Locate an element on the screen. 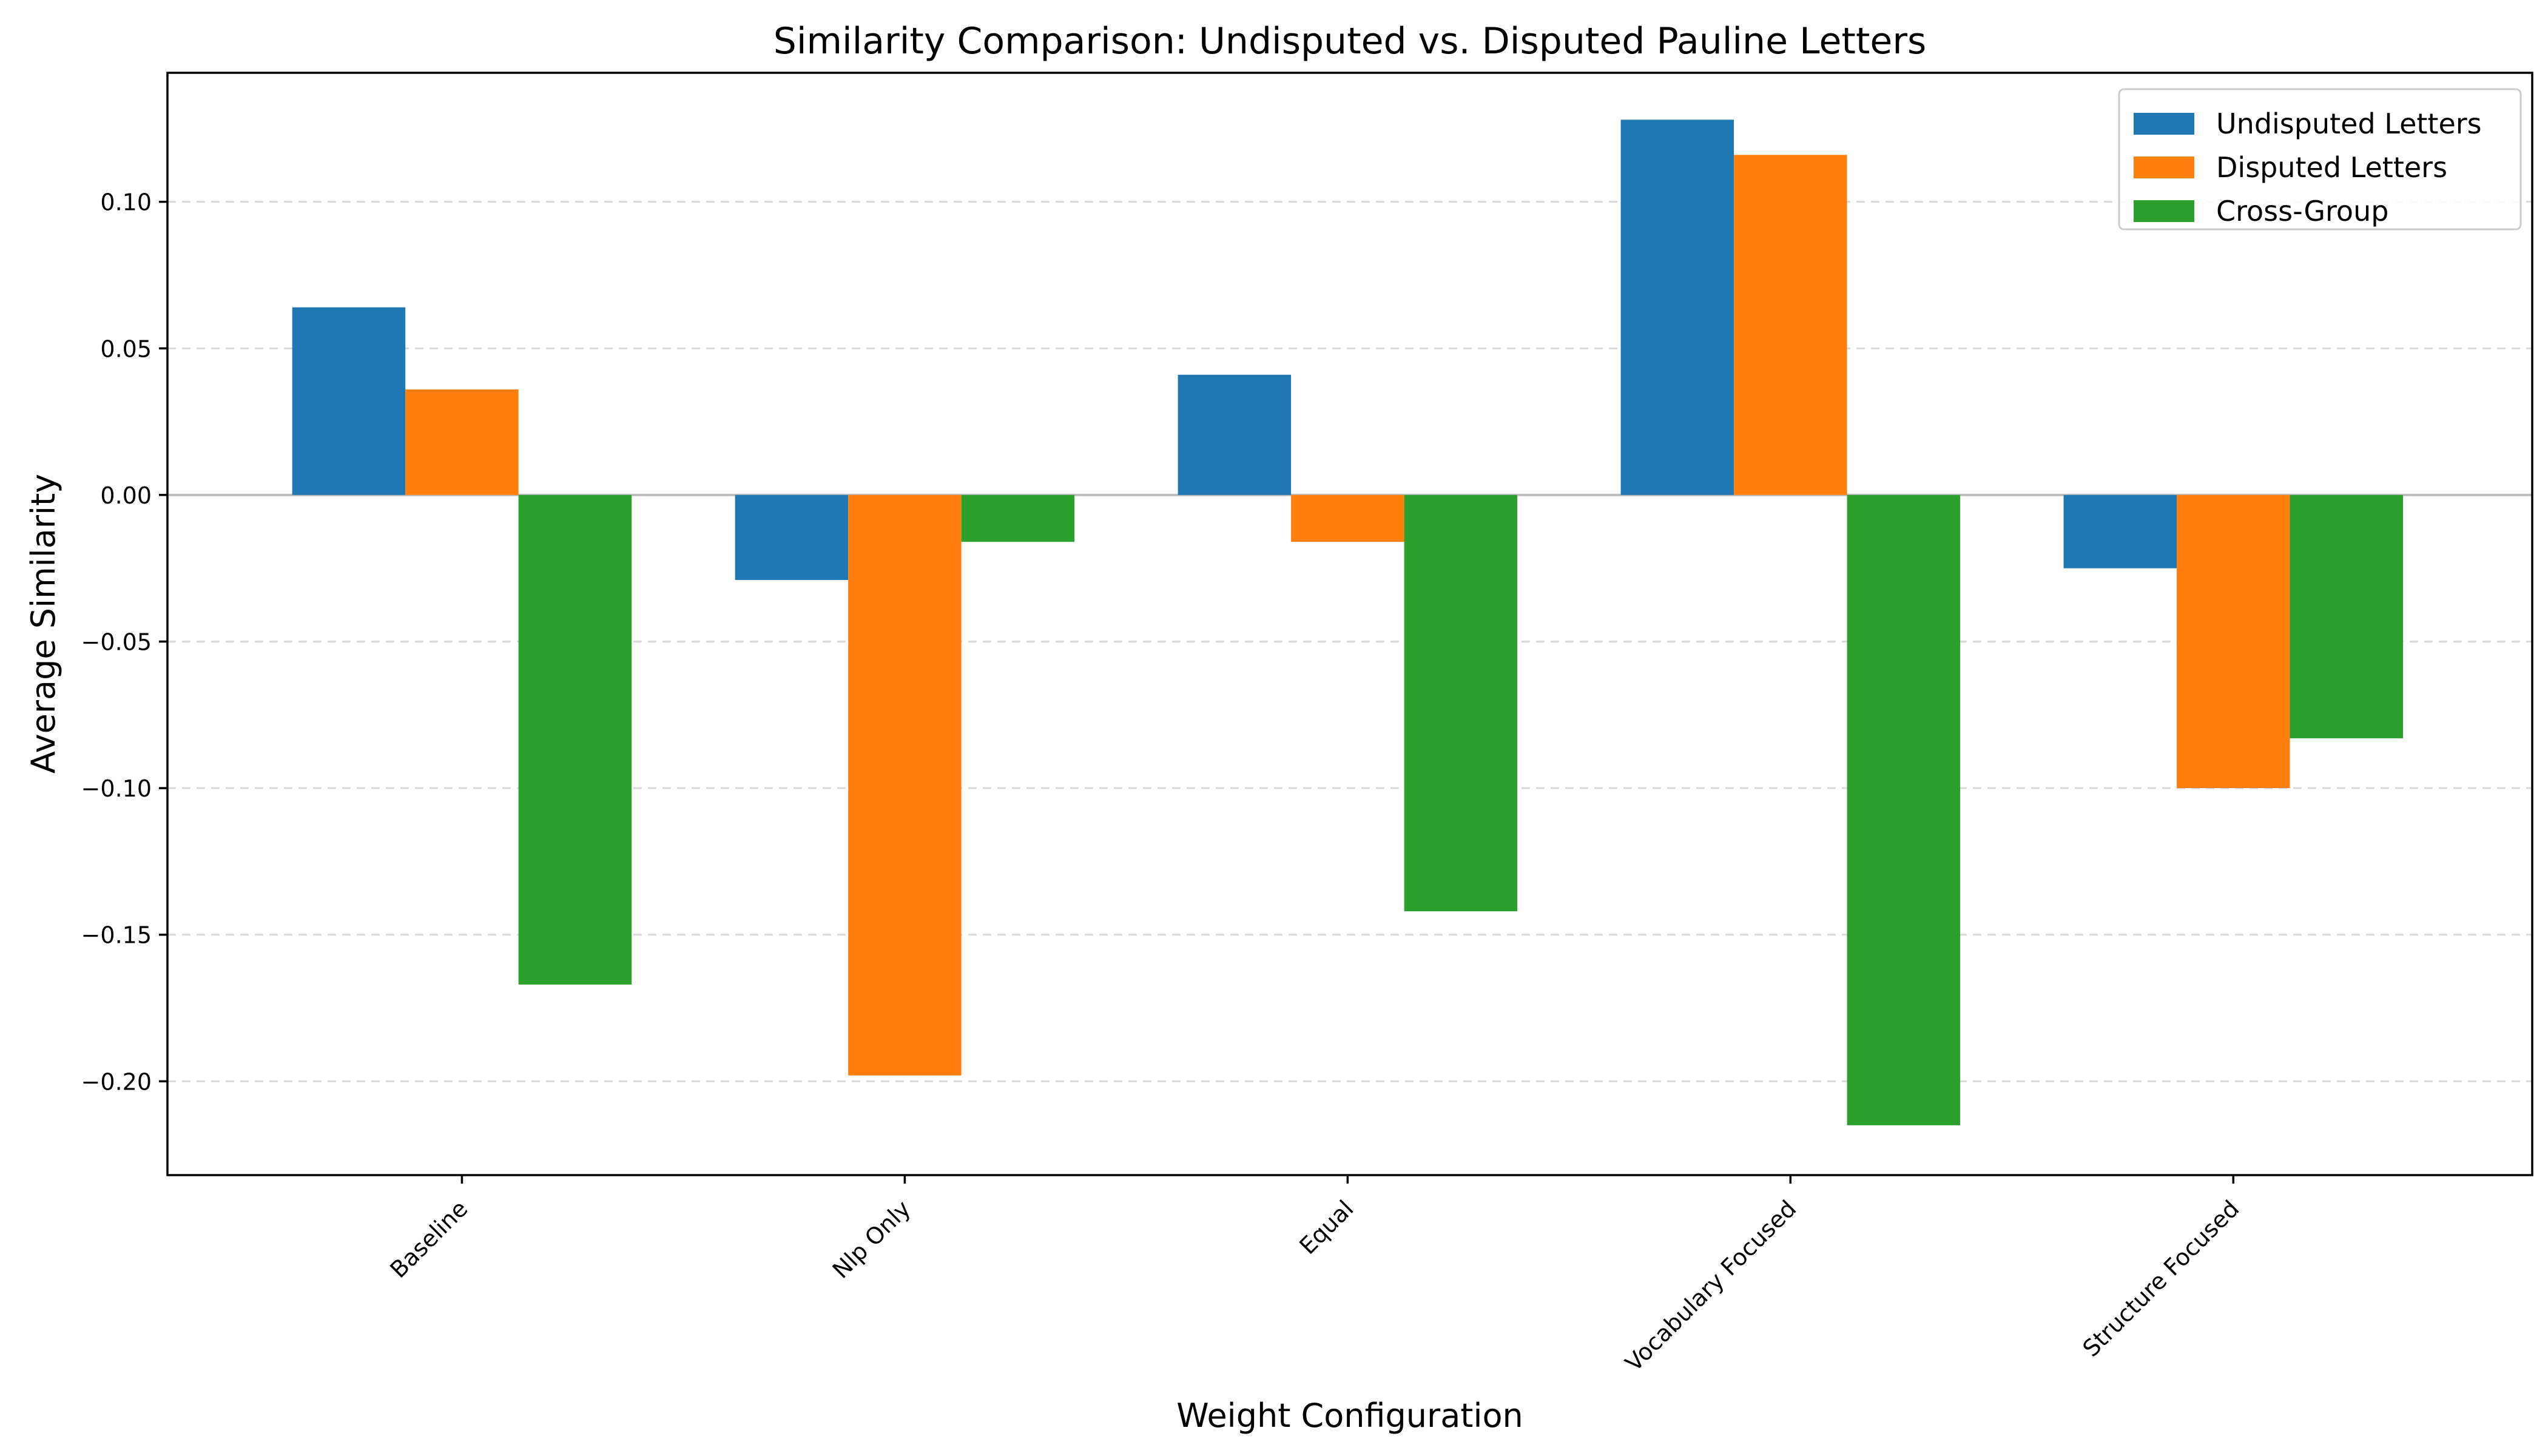 Image resolution: width=2548 pixels, height=1456 pixels. bar-disputed-letters-nlp-only is located at coordinates (905, 785).